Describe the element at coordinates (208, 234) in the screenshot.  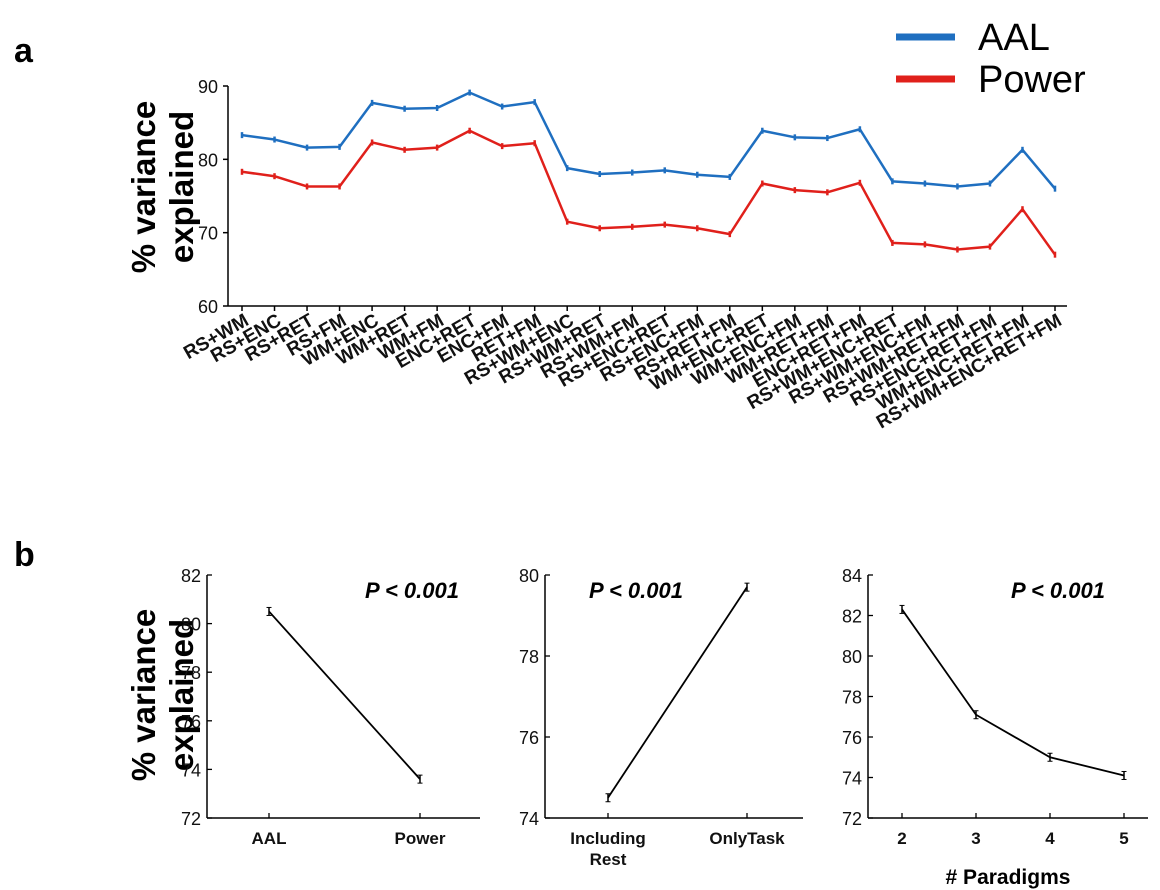
I see `y-tick-label: 70` at that location.